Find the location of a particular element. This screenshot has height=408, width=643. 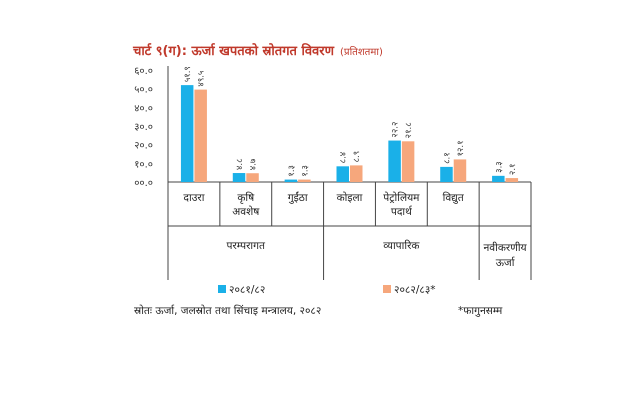

category-label: अवशेष is located at coordinates (246, 211).